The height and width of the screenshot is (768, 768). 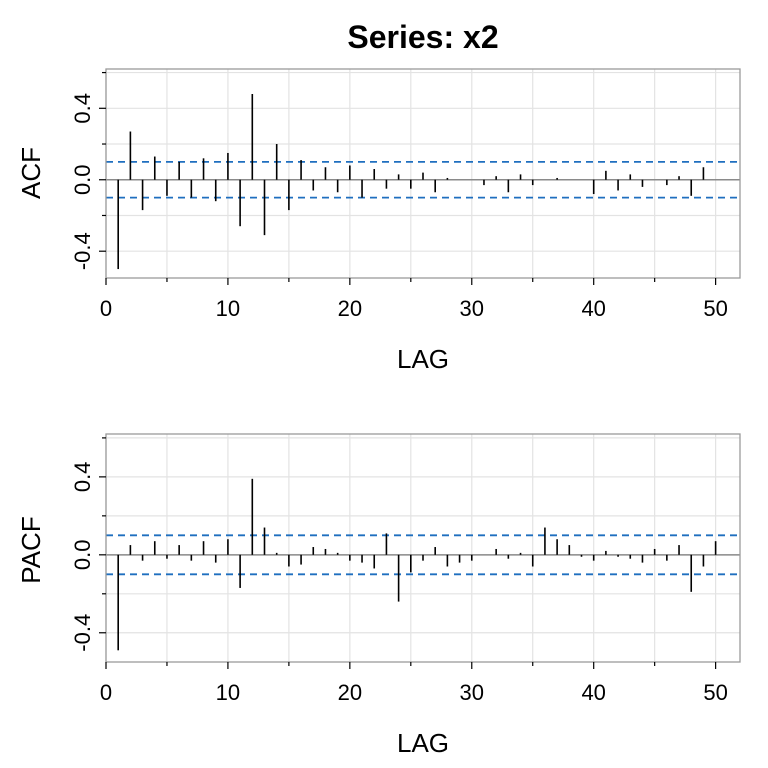 I want to click on chart-title: Series: x2, so click(x=422, y=37).